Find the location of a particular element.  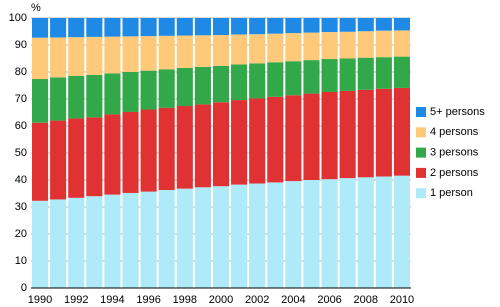

y-axis-label: % is located at coordinates (36, 8).